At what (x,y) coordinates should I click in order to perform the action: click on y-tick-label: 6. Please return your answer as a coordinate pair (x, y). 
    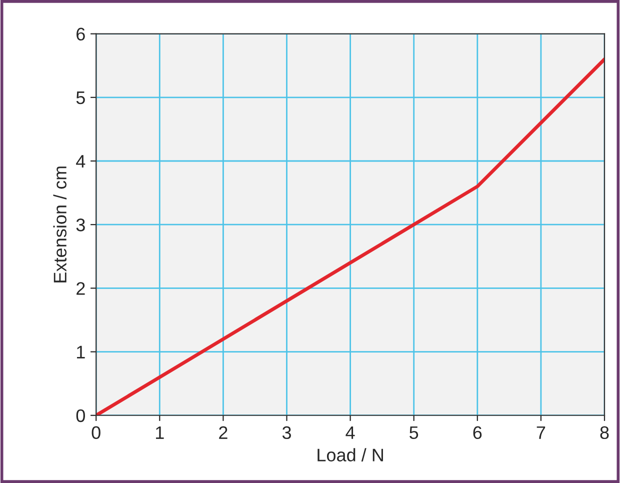
    Looking at the image, I should click on (80, 34).